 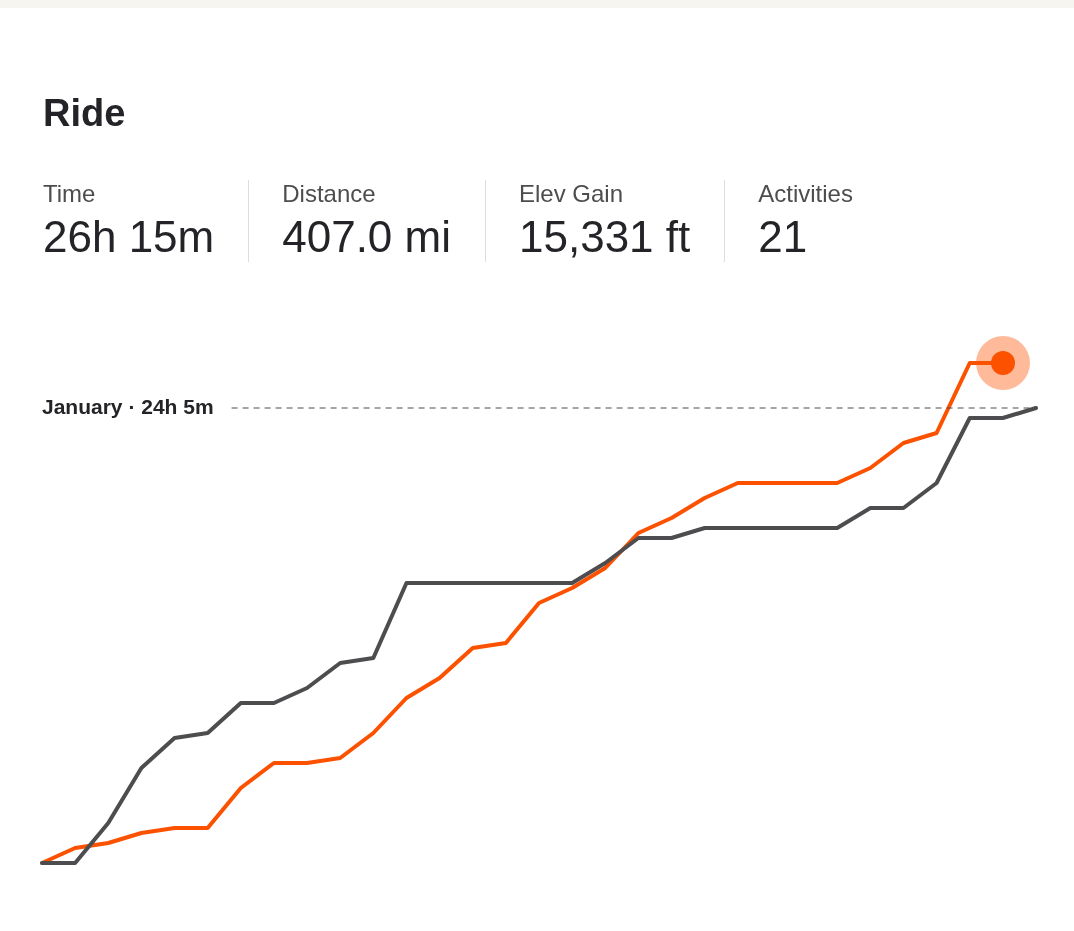 What do you see at coordinates (605, 237) in the screenshot?
I see `text: 15,331 ft` at bounding box center [605, 237].